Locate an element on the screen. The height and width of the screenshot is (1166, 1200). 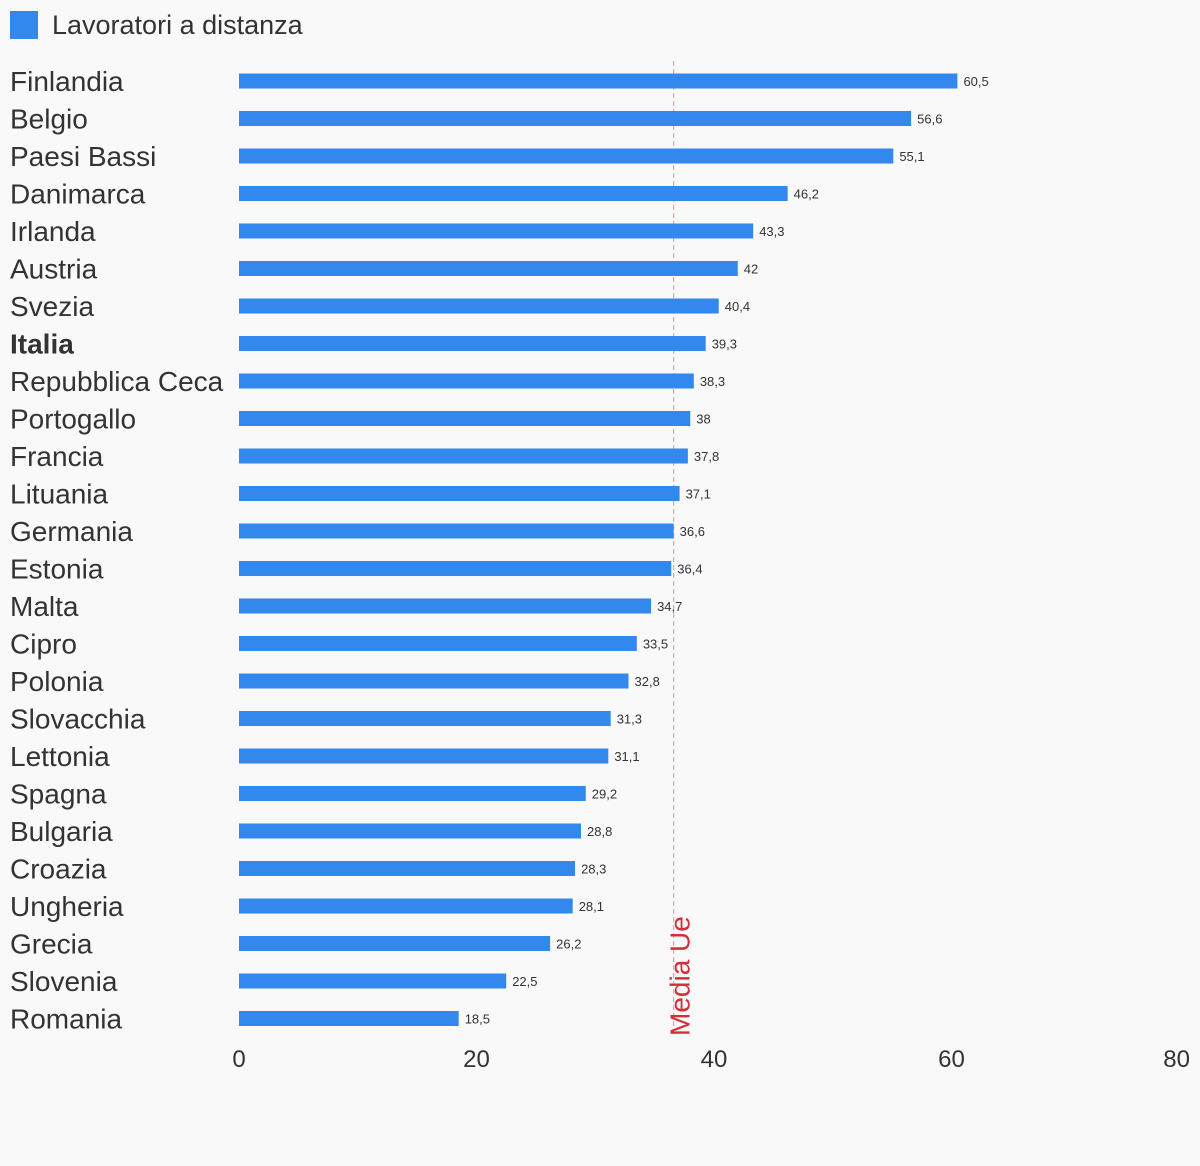
value-label: 38,3 is located at coordinates (712, 381).